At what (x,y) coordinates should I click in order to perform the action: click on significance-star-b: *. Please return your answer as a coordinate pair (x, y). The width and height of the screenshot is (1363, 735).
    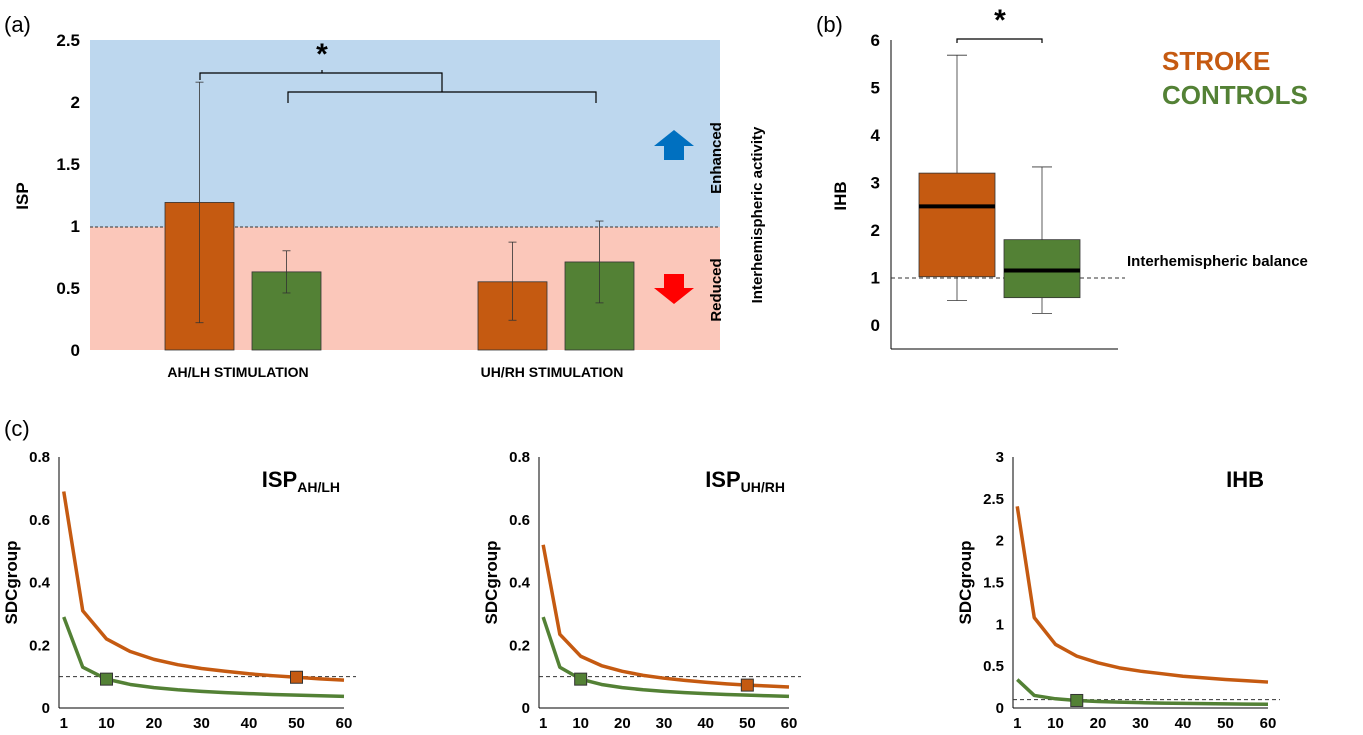
    Looking at the image, I should click on (1000, 20).